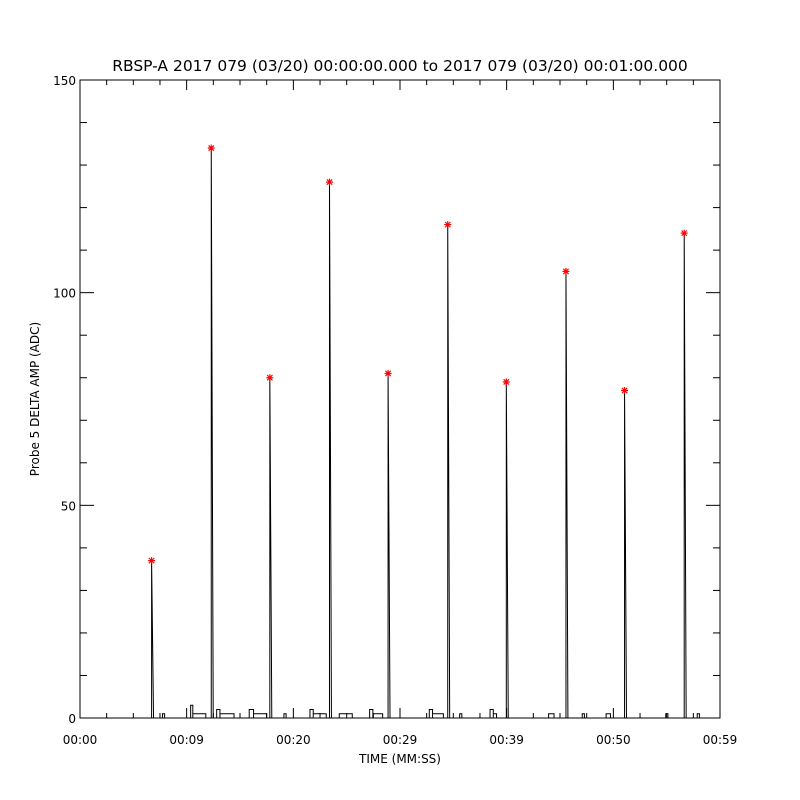  Describe the element at coordinates (72, 719) in the screenshot. I see `y-tick-label: 0` at that location.